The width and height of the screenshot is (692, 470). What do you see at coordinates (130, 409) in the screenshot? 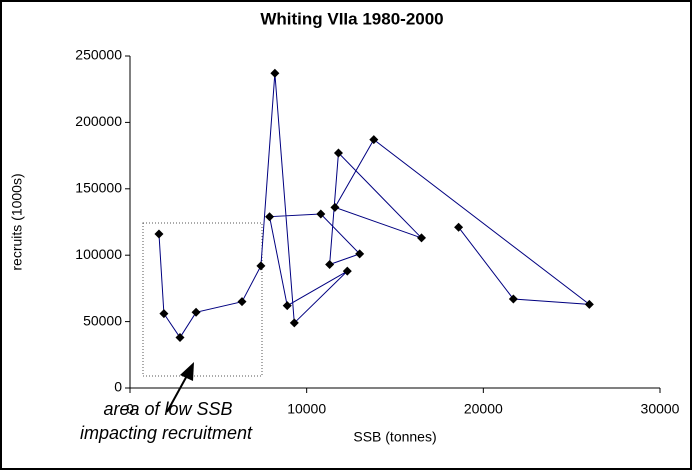
I see `x-tick-label: 0` at bounding box center [130, 409].